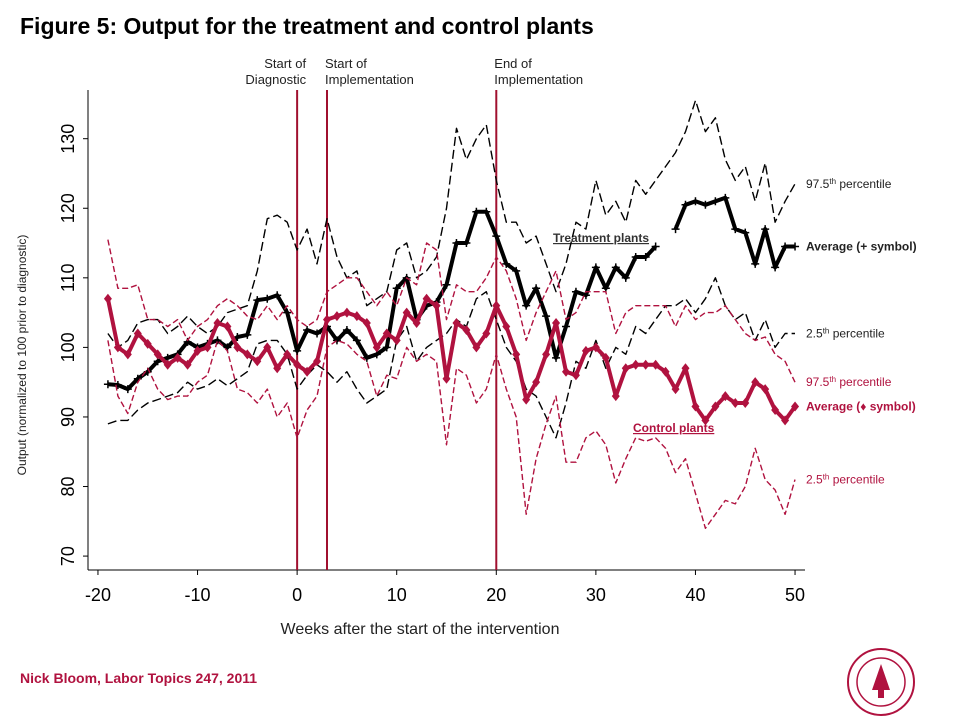  I want to click on event-label: Start of, so click(346, 63).